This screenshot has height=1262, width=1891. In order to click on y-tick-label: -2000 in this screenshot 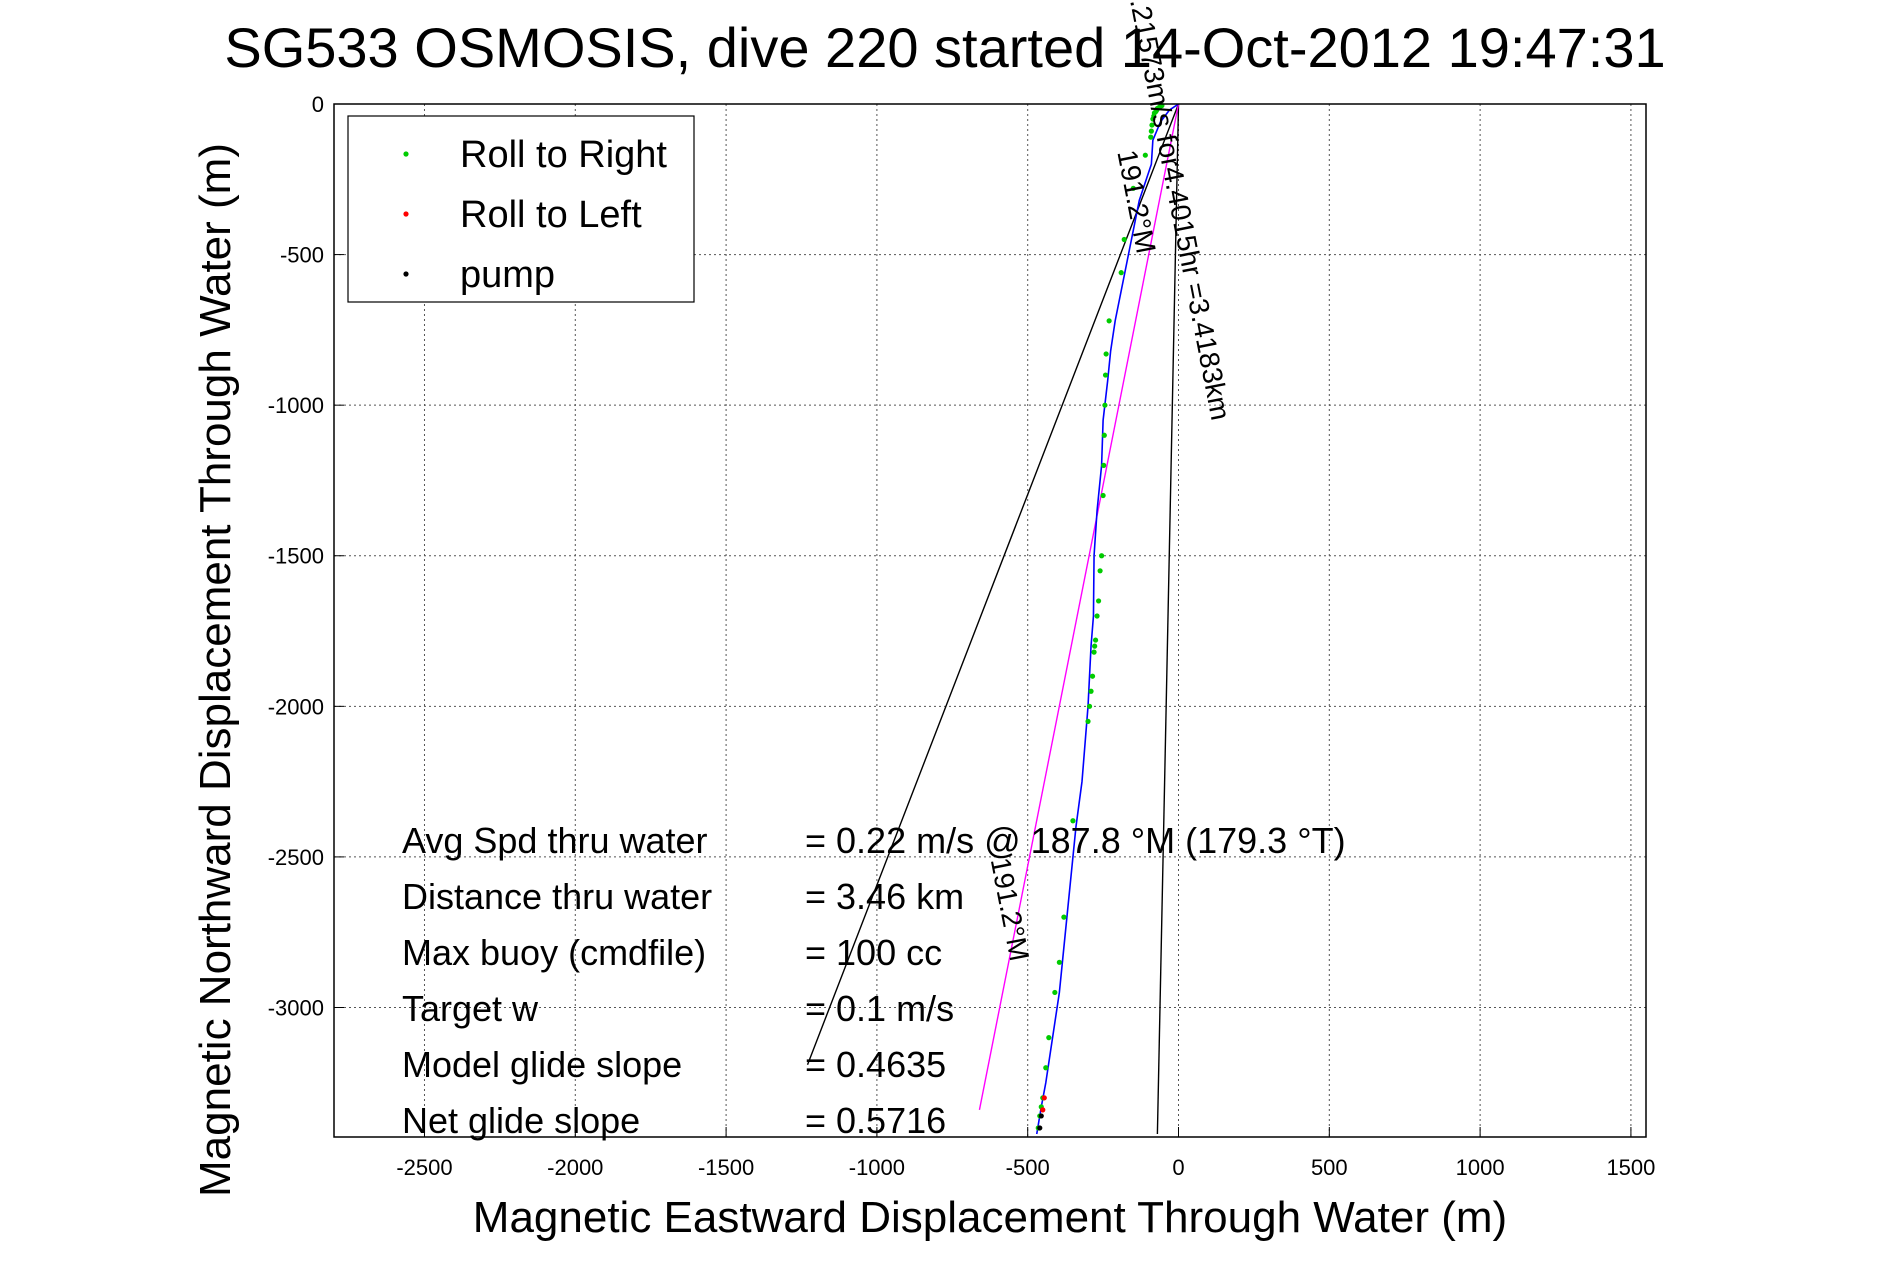, I will do `click(296, 706)`.